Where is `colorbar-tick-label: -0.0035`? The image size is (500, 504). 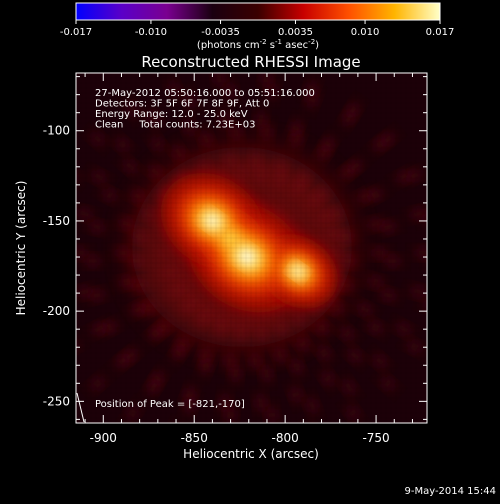 colorbar-tick-label: -0.0035 is located at coordinates (220, 32).